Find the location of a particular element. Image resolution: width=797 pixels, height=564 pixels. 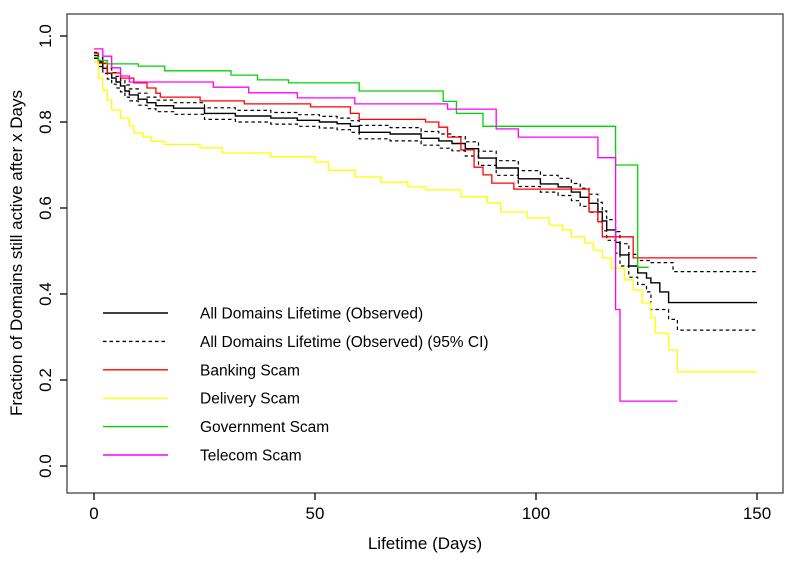

y-tick-label: 0.8 is located at coordinates (45, 122).